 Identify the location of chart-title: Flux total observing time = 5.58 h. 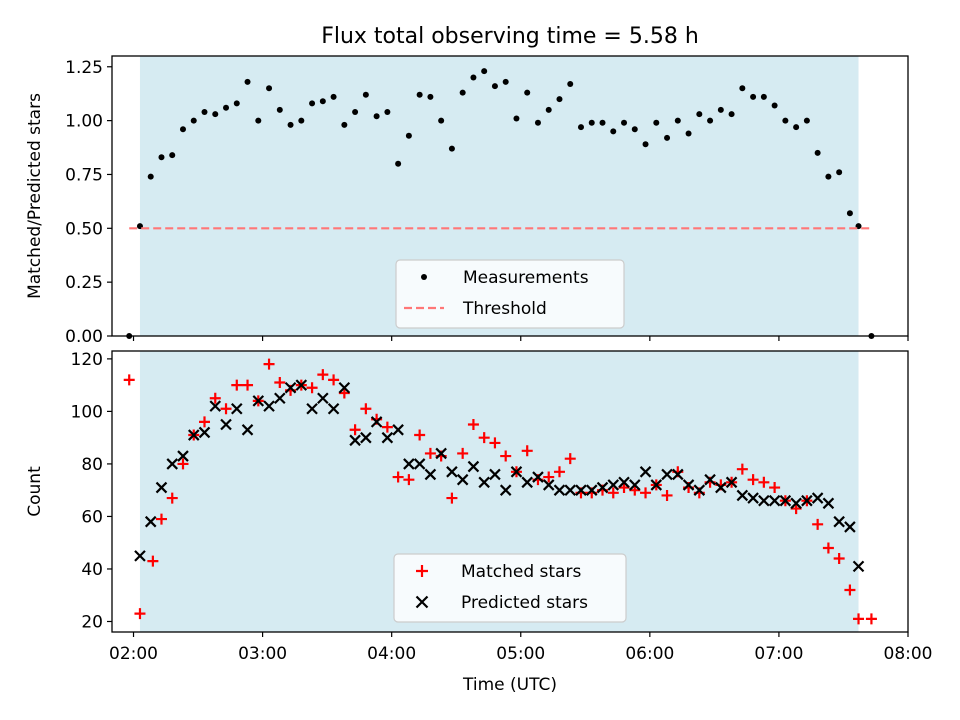
(510, 36).